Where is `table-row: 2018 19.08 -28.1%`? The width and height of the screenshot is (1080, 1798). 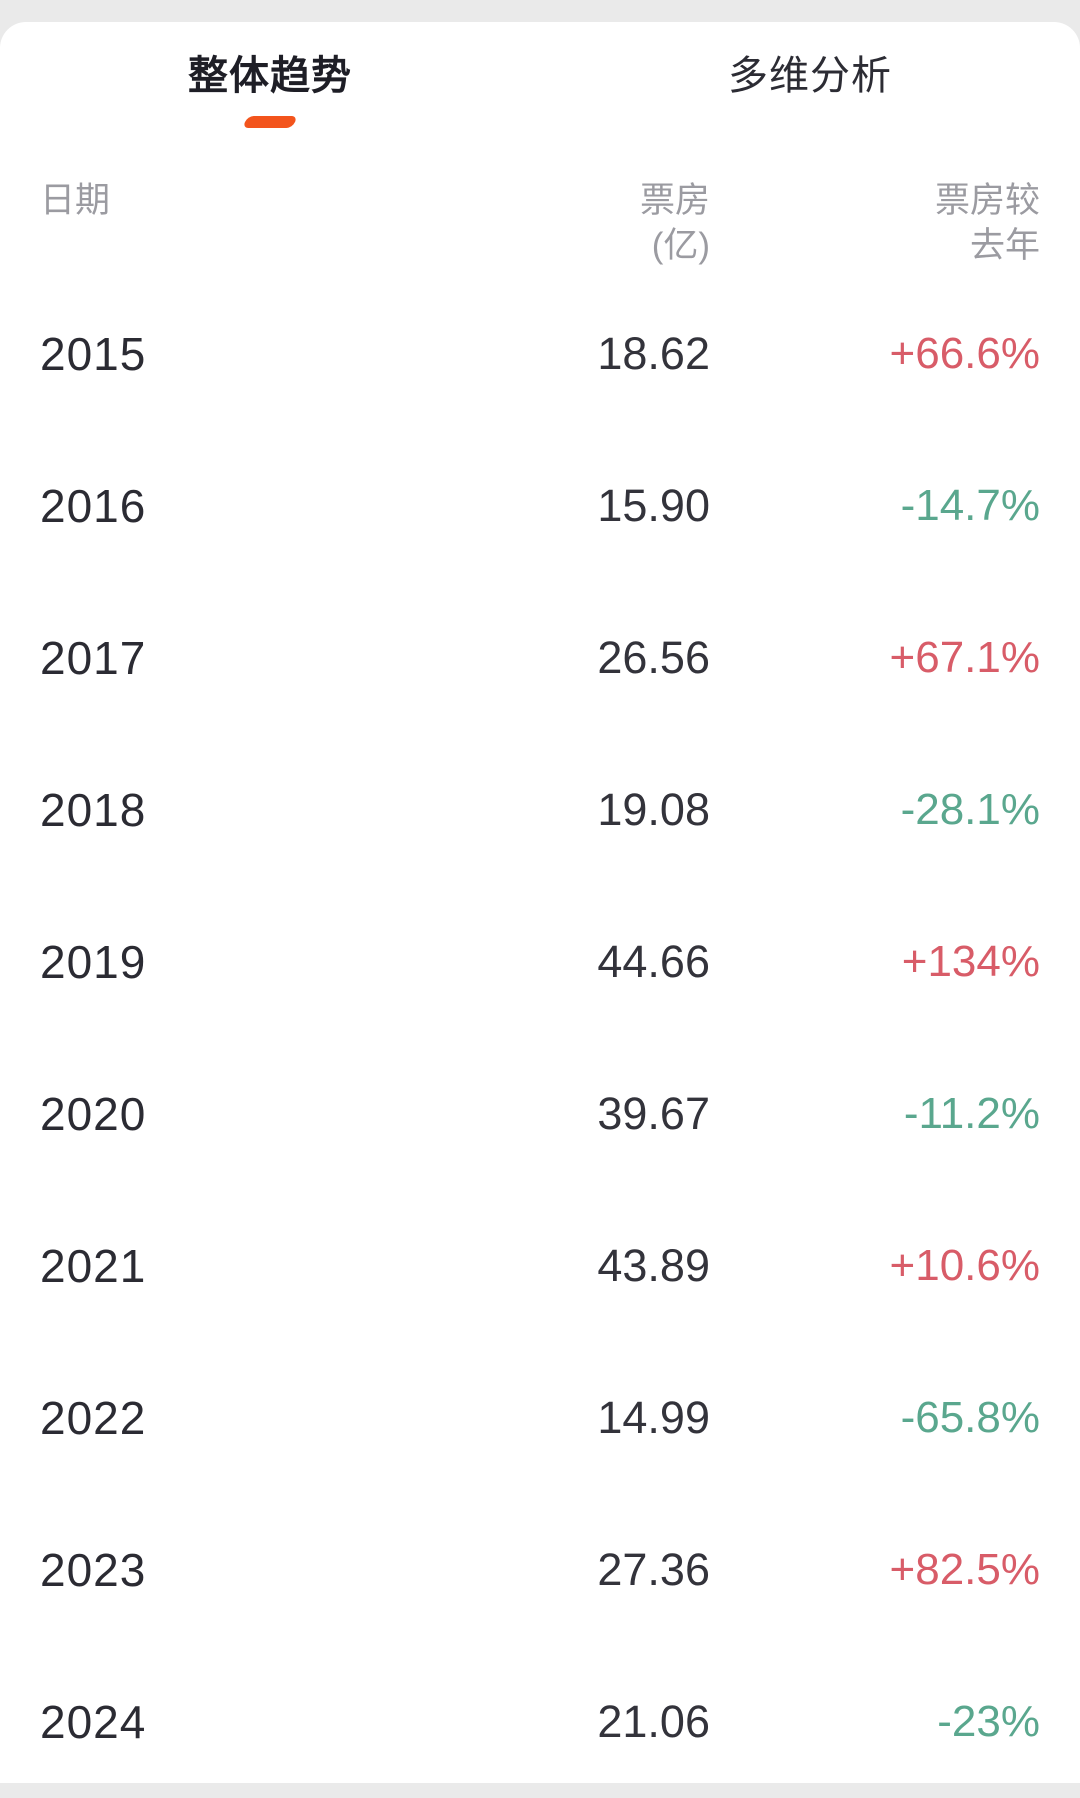 table-row: 2018 19.08 -28.1% is located at coordinates (540, 810).